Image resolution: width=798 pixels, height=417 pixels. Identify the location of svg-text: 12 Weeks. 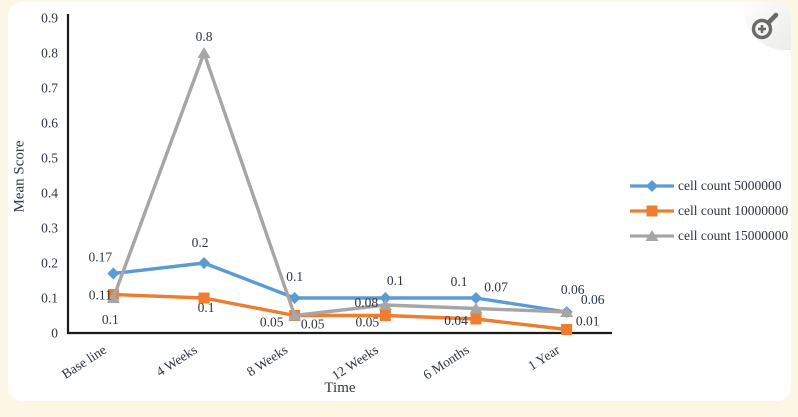
(355, 362).